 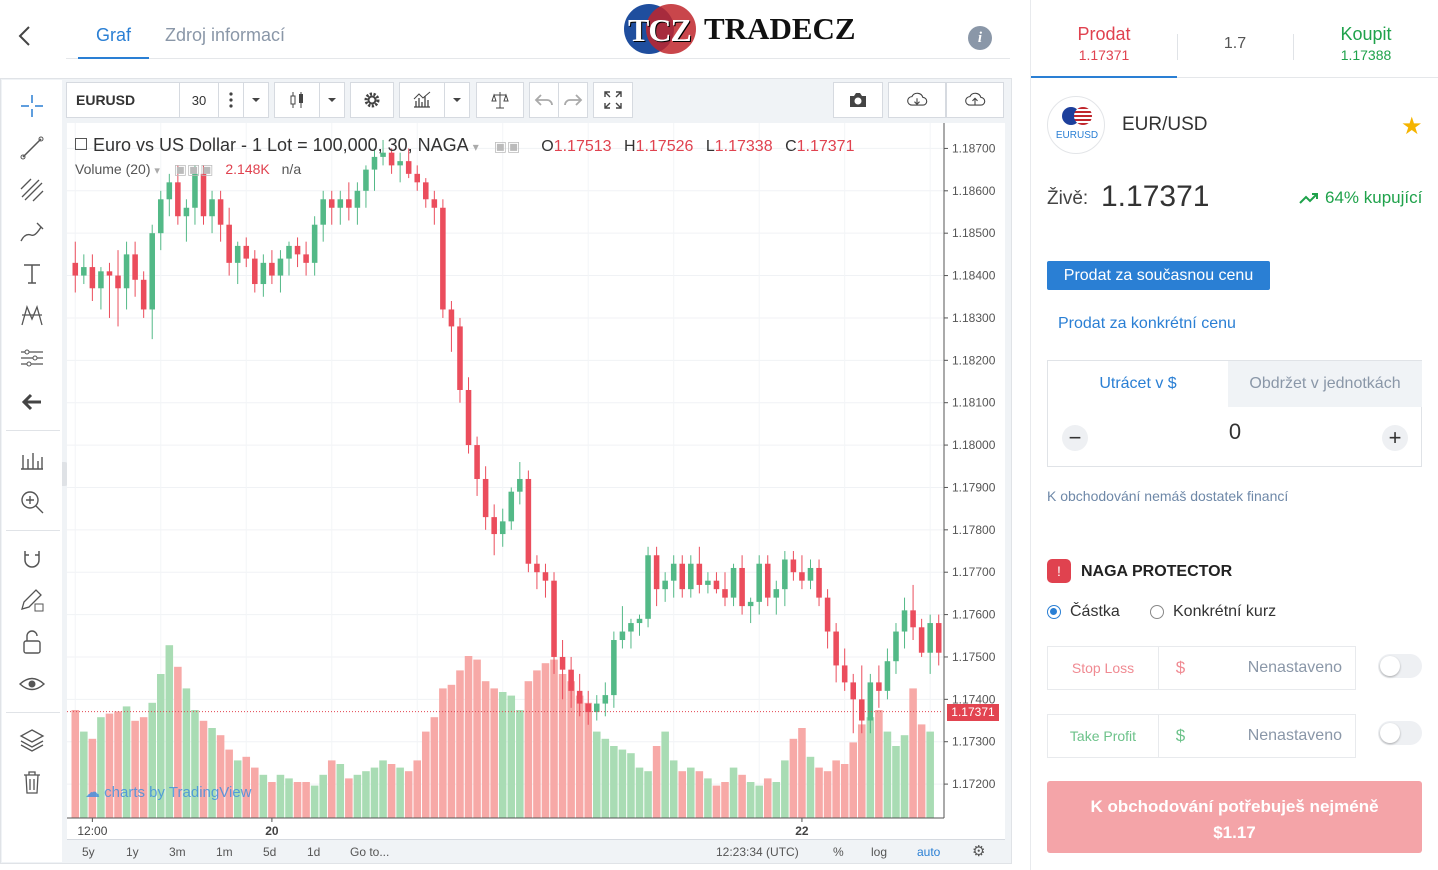 What do you see at coordinates (1365, 48) in the screenshot?
I see `tab-buy: Koupit 1.17388` at bounding box center [1365, 48].